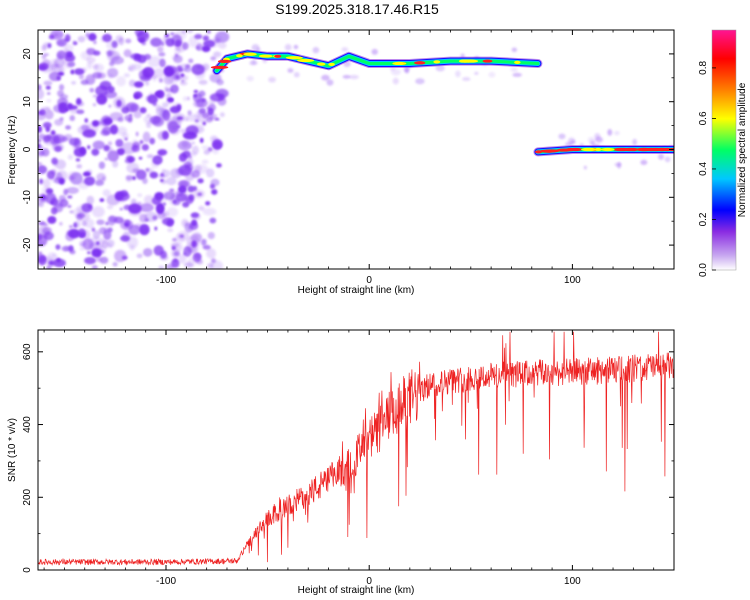 Image resolution: width=750 pixels, height=600 pixels. What do you see at coordinates (369, 280) in the screenshot?
I see `spectrogram-x-tick-label: 0` at bounding box center [369, 280].